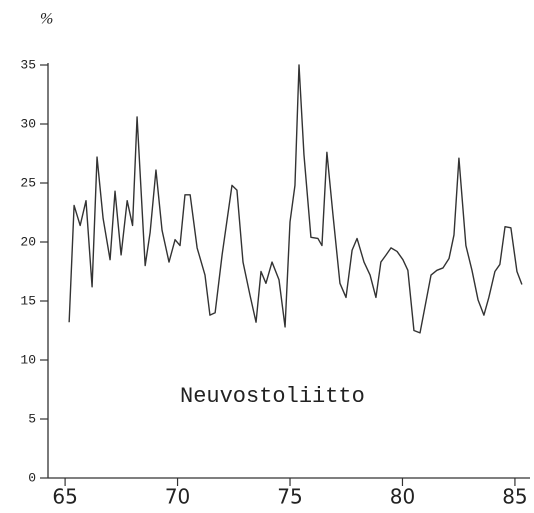 The width and height of the screenshot is (534, 513). What do you see at coordinates (514, 497) in the screenshot?
I see `x-tick-label: 85` at bounding box center [514, 497].